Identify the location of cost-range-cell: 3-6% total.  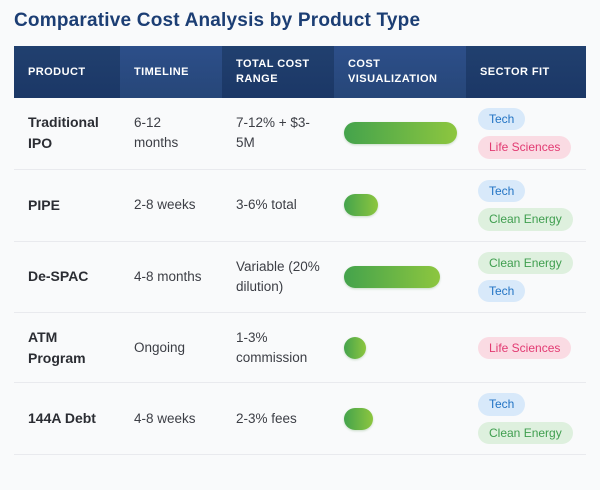
(266, 205).